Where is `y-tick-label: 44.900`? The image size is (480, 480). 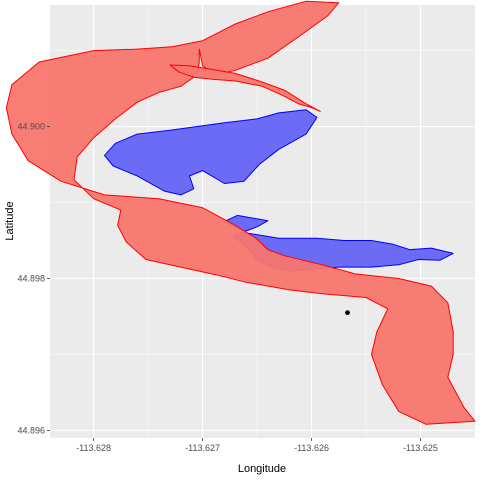
y-tick-label: 44.900 is located at coordinates (31, 127).